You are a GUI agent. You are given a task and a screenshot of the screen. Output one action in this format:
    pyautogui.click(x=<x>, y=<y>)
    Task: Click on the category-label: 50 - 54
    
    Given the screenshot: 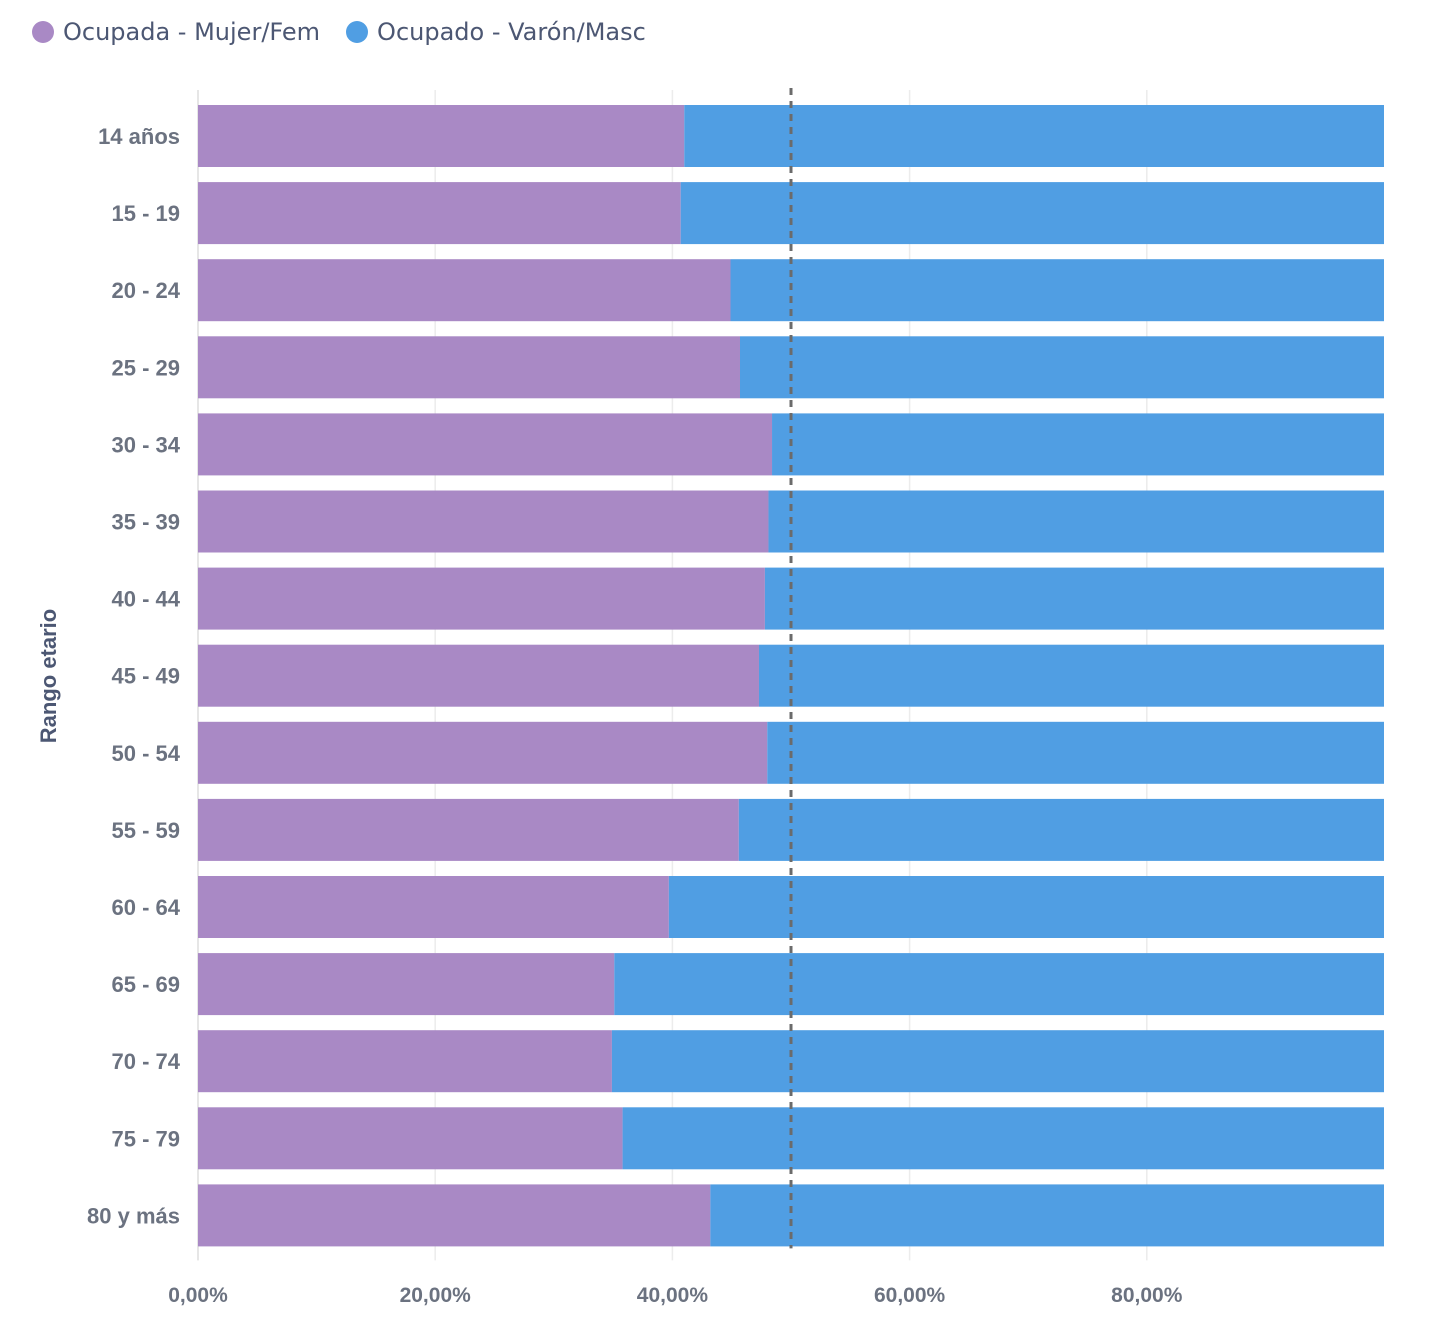 What is the action you would take?
    pyautogui.click(x=146, y=753)
    